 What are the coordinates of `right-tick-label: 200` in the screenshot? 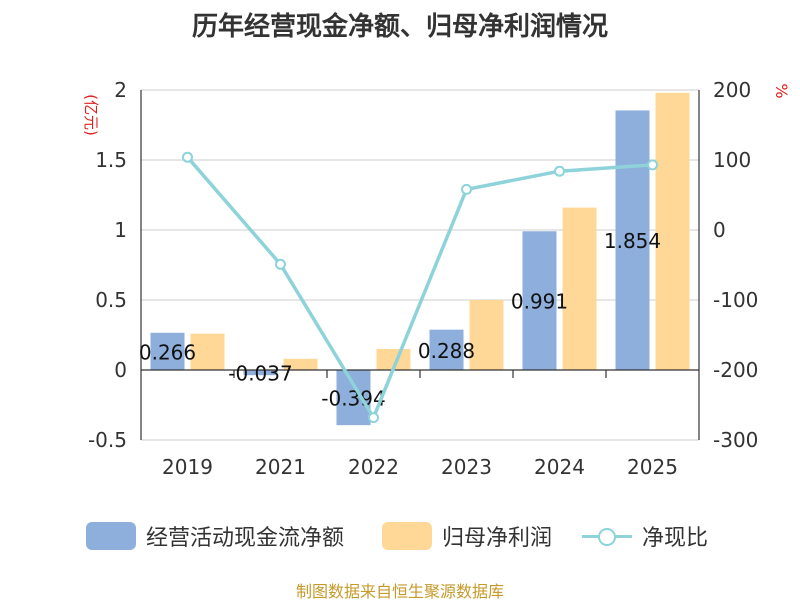 It's located at (732, 90).